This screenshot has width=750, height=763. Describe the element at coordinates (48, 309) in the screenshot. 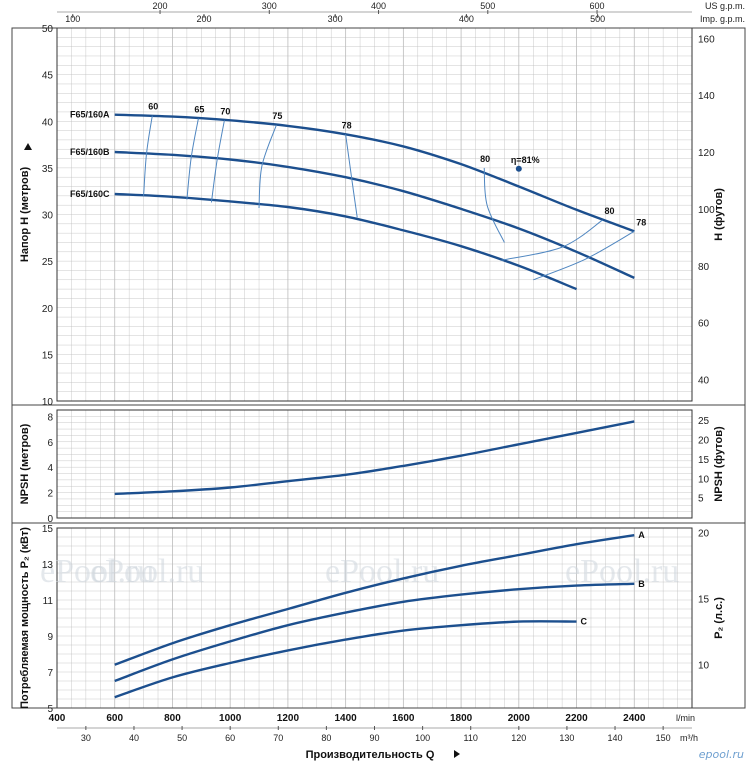

I see `y-tick-label: 20` at that location.